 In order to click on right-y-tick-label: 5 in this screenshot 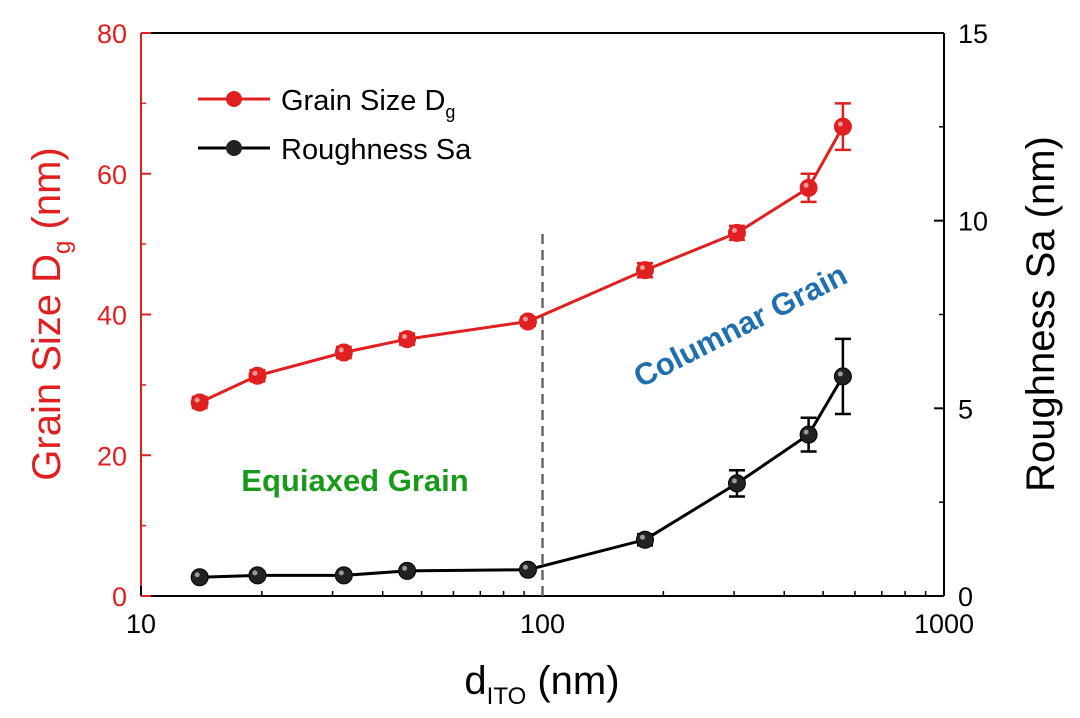, I will do `click(965, 409)`.